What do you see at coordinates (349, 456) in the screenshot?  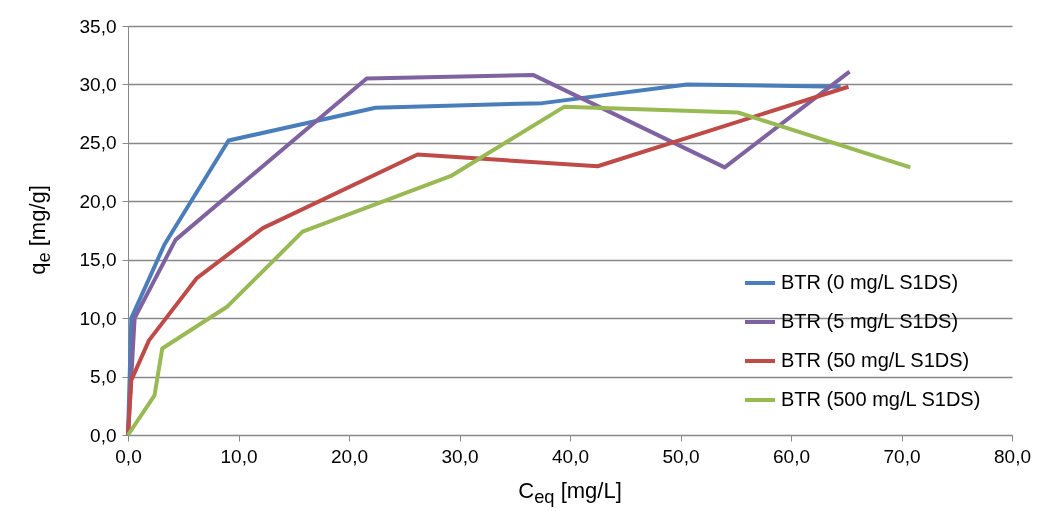 I see `x-tick-label: 20,0` at bounding box center [349, 456].